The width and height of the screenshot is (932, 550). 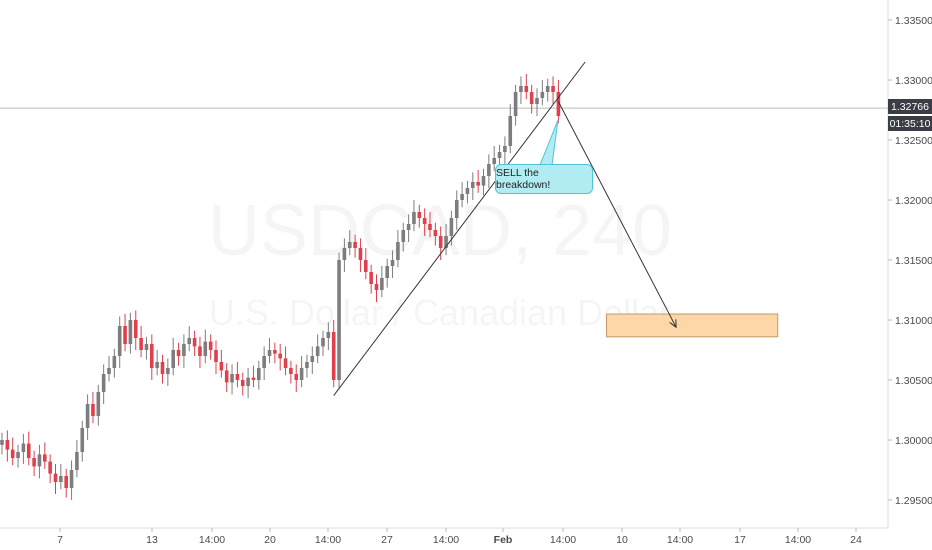 I want to click on price-tick-label: 1.33500, so click(x=913, y=21).